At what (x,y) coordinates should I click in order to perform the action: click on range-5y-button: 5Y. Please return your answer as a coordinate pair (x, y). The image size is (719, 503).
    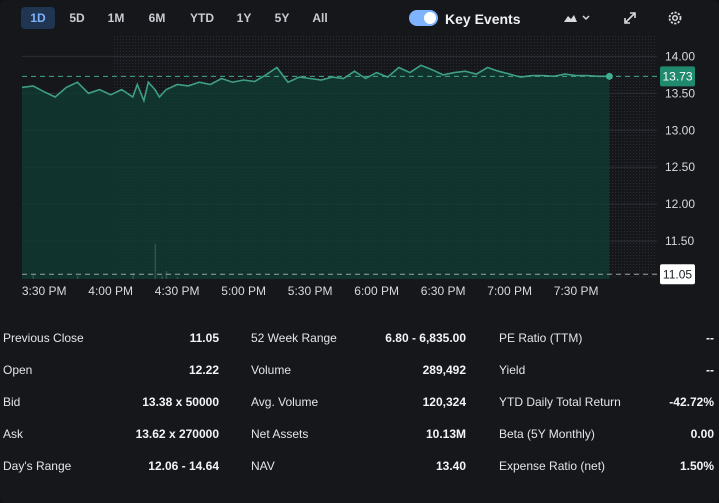
    Looking at the image, I should click on (282, 18).